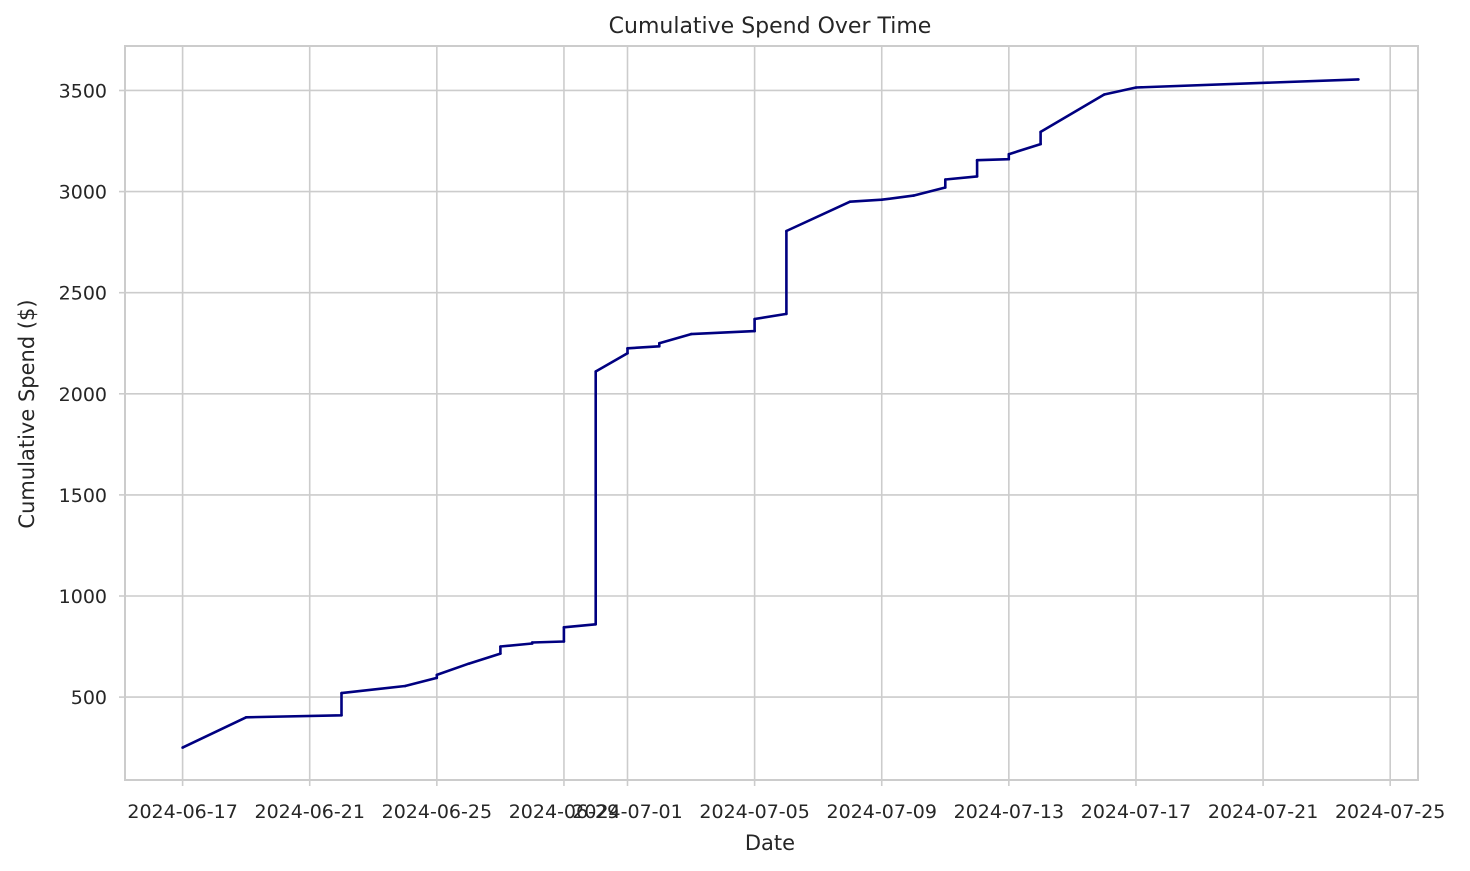 This screenshot has width=1470, height=871. I want to click on x-tick-label: 2024-07-05, so click(754, 812).